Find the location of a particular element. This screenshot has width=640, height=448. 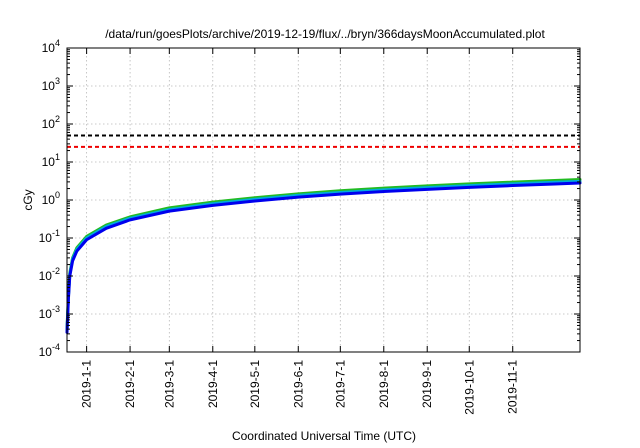

x-tick-label: 2019-2-1 is located at coordinates (130, 384).